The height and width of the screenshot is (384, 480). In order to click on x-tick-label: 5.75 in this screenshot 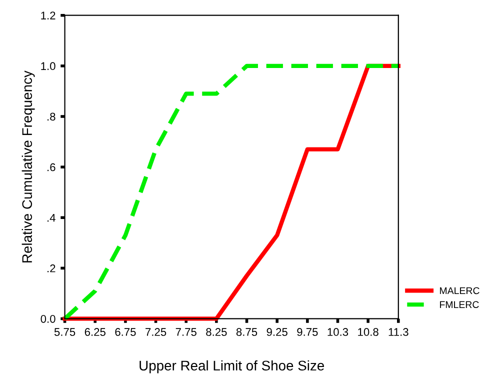, I will do `click(65, 332)`.